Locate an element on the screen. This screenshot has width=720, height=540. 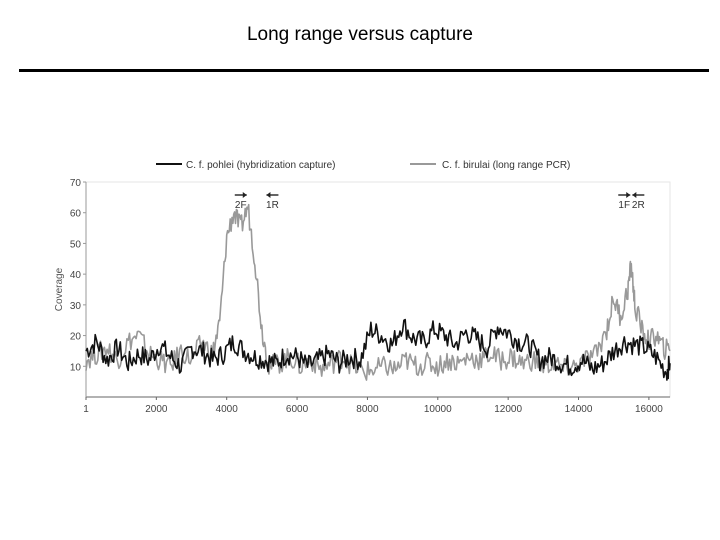
x-tick-label: 14000 is located at coordinates (579, 409).